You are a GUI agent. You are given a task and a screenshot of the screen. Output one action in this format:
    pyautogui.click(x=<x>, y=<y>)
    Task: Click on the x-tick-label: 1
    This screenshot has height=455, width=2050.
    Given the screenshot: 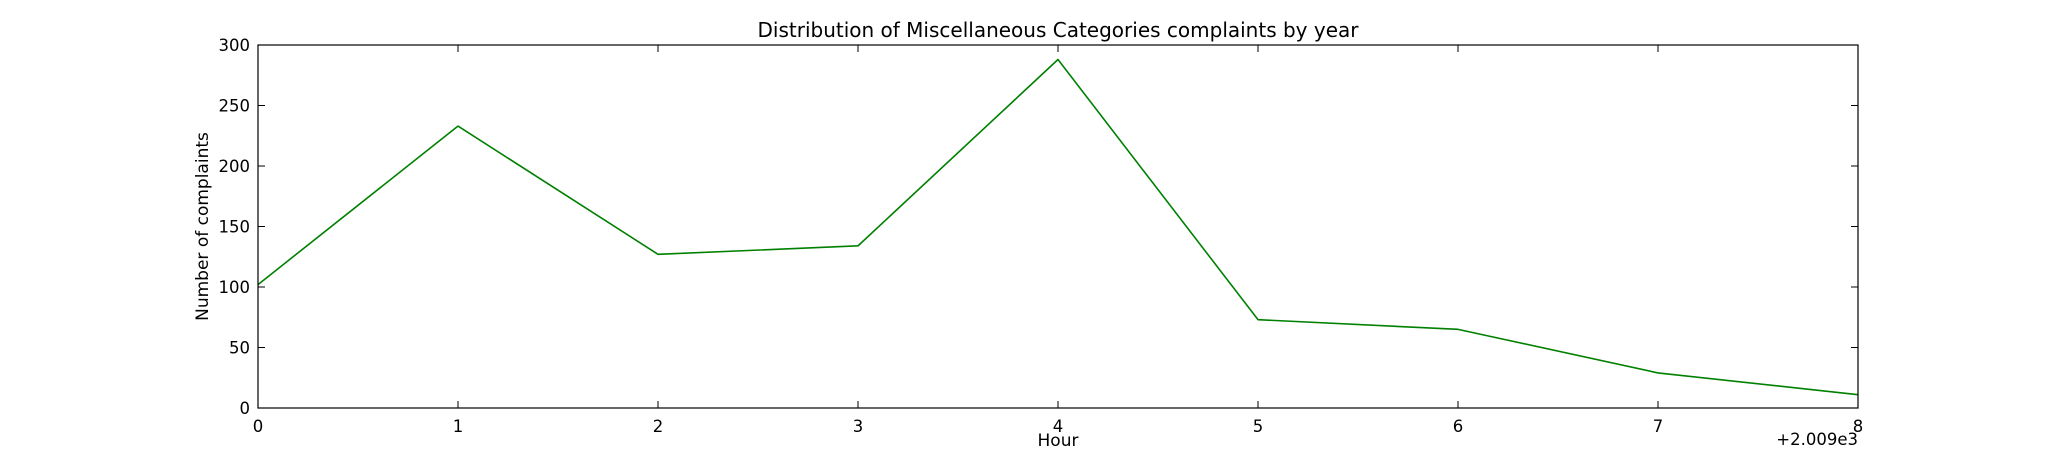 What is the action you would take?
    pyautogui.click(x=458, y=426)
    